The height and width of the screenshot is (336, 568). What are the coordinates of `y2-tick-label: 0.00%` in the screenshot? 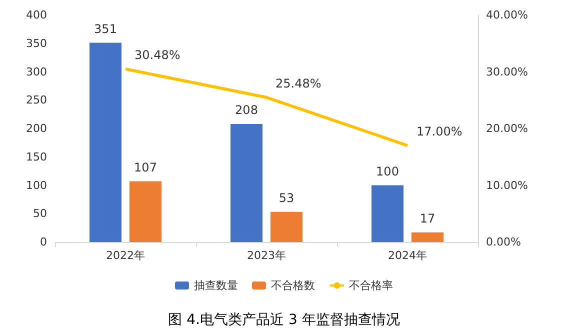 It's located at (503, 242).